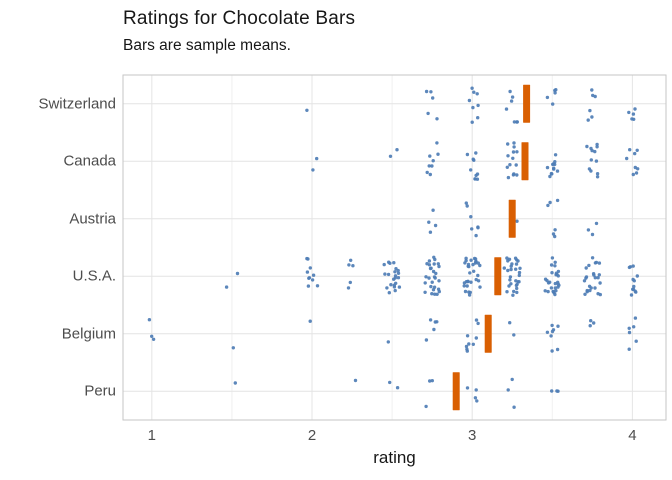 The height and width of the screenshot is (480, 672). What do you see at coordinates (151, 435) in the screenshot?
I see `x-axis-tick-label: 1` at bounding box center [151, 435].